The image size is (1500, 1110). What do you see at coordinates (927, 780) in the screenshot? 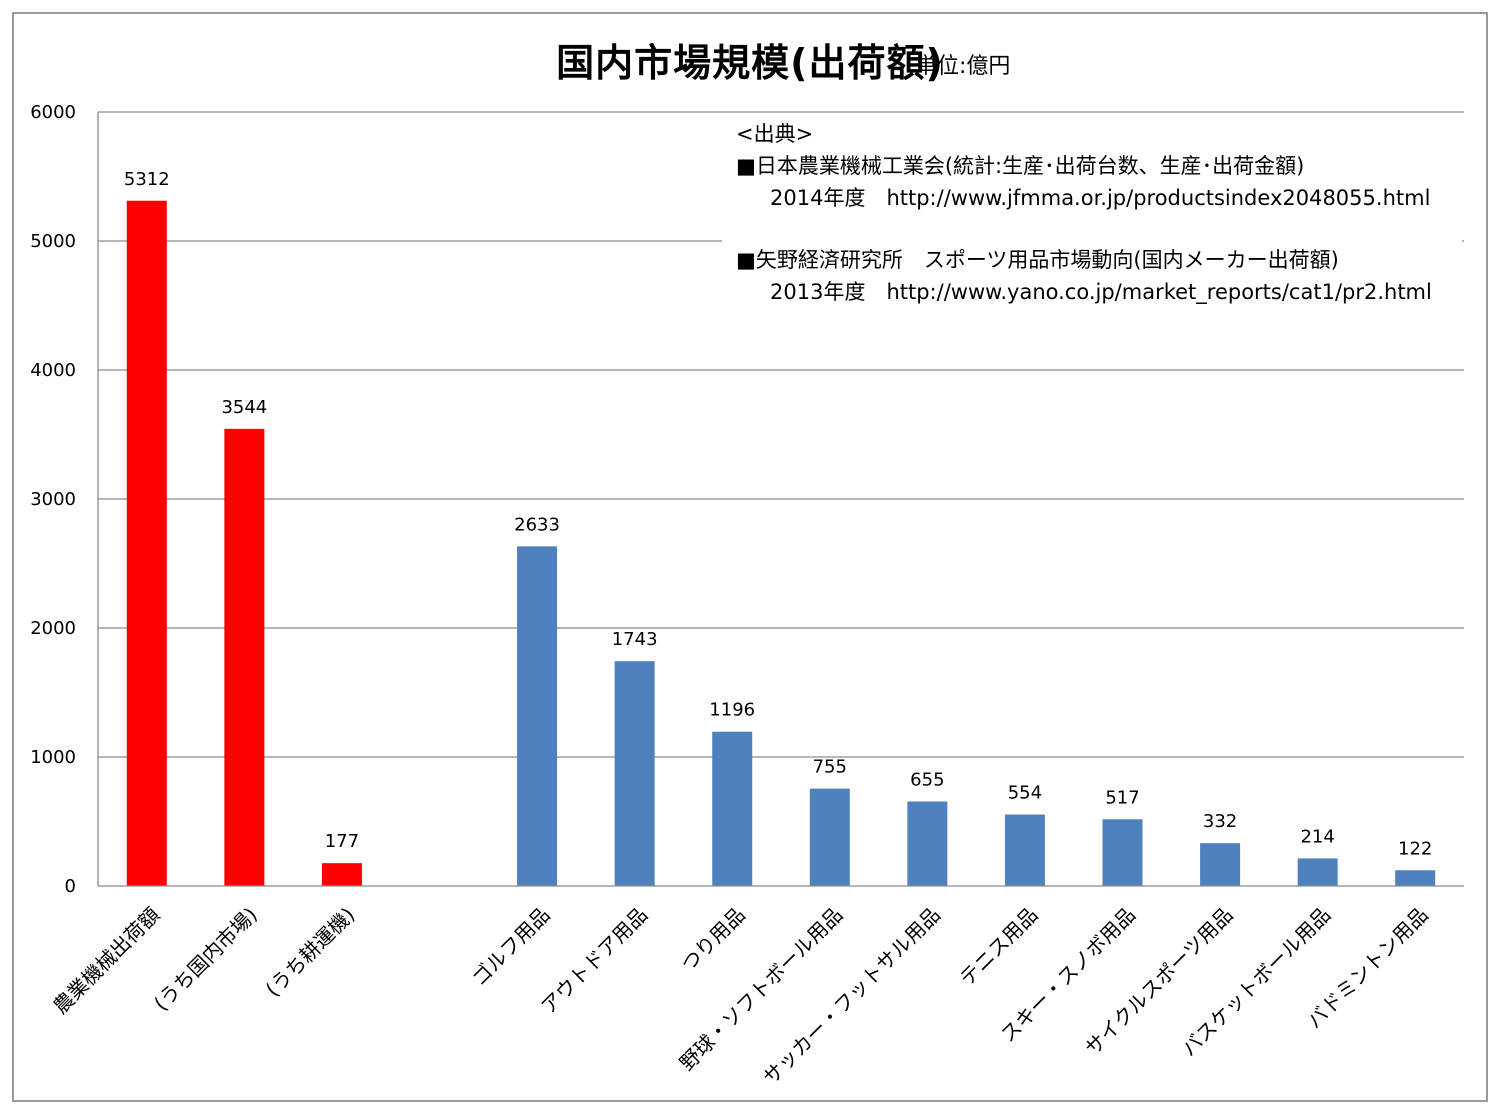
I see `data-label: 655` at bounding box center [927, 780].